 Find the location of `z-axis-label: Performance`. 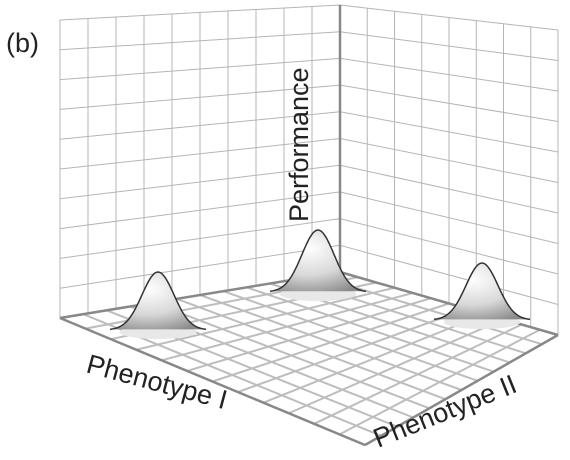

z-axis-label: Performance is located at coordinates (299, 144).